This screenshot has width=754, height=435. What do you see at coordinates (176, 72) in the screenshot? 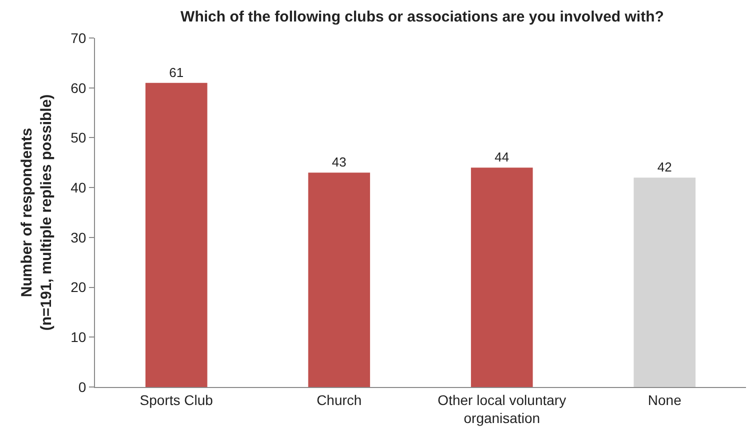
I see `data-label: 61` at bounding box center [176, 72].